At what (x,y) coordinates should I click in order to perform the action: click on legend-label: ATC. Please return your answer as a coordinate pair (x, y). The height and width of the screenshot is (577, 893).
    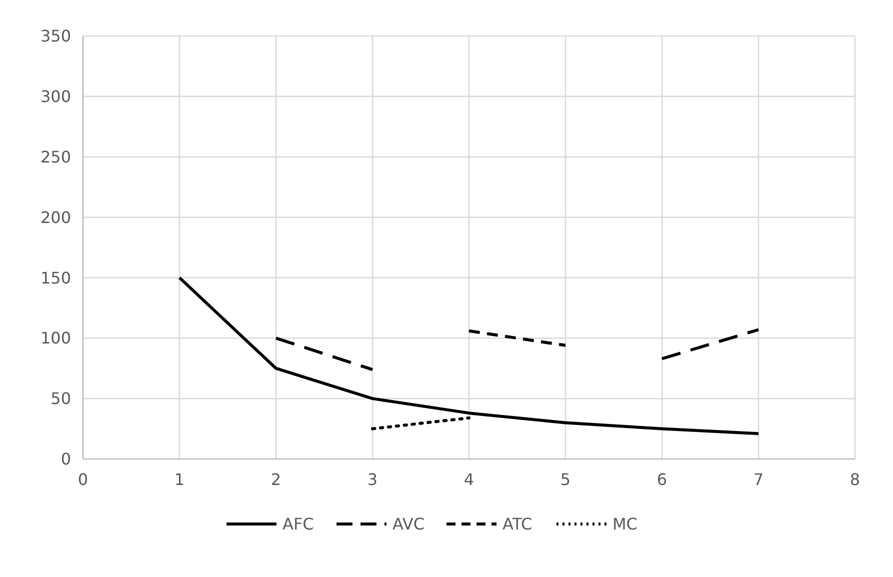
    Looking at the image, I should click on (517, 524).